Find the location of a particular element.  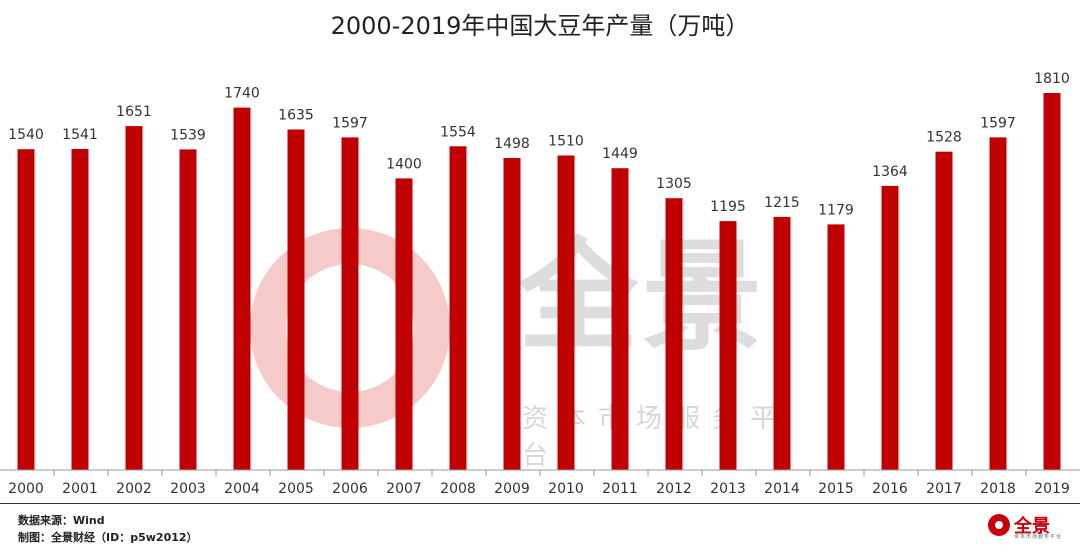

bar-2013 is located at coordinates (728, 345).